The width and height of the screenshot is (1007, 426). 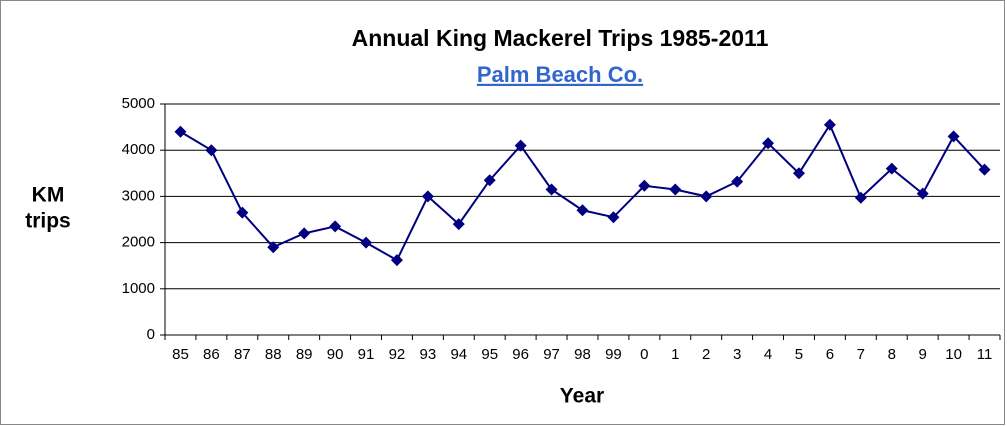 I want to click on x-tick-label: 3, so click(x=737, y=354).